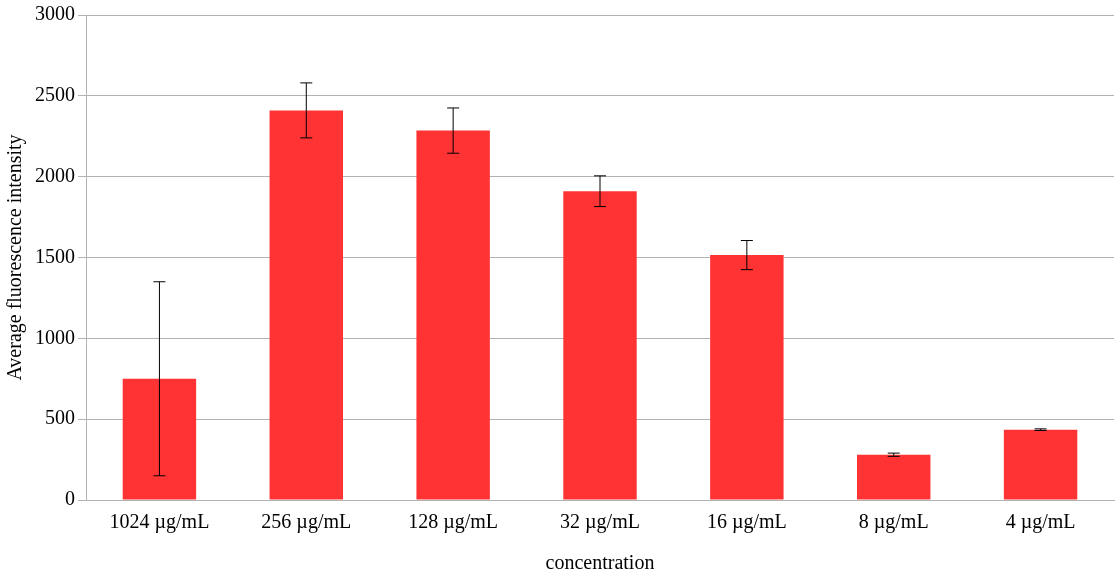  I want to click on x-tick-label: 256 µg/mL, so click(306, 522).